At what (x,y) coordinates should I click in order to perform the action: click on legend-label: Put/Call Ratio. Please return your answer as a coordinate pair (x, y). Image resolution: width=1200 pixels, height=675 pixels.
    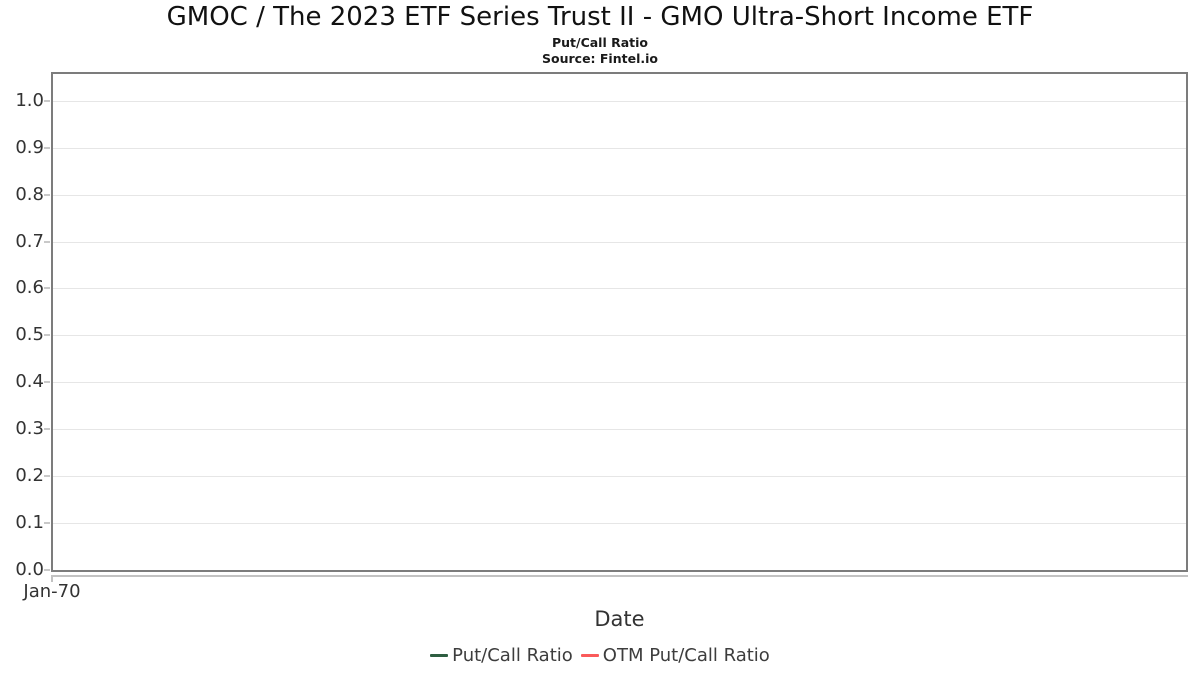
    Looking at the image, I should click on (512, 655).